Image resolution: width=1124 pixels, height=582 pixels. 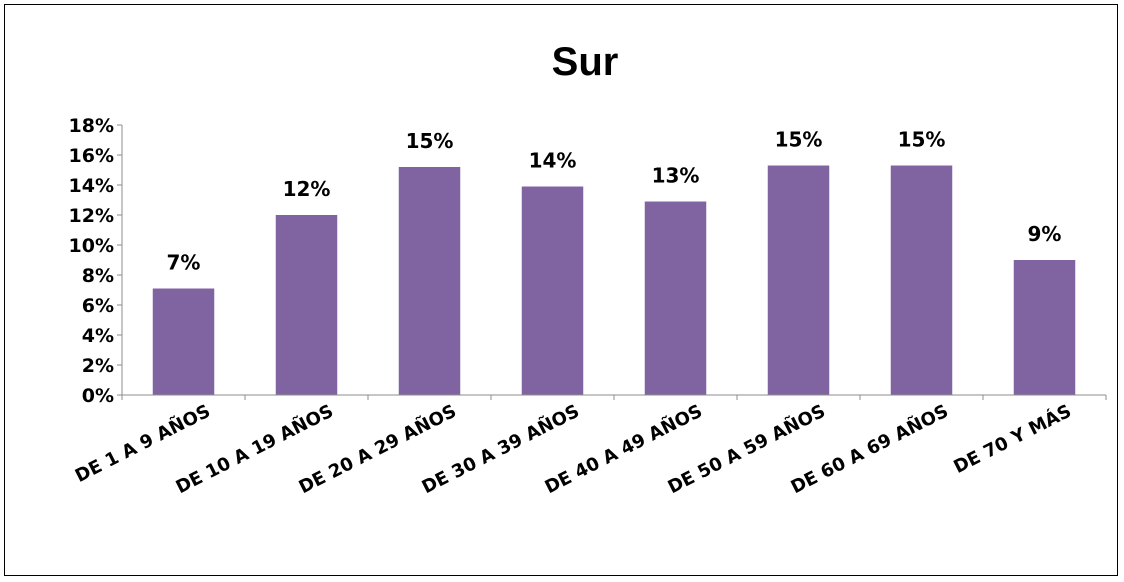 I want to click on y-tick-label: 0%, so click(x=98, y=396).